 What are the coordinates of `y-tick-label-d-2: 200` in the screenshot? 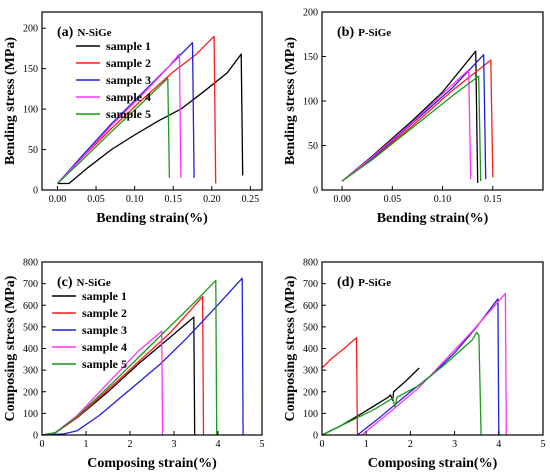 It's located at (310, 392).